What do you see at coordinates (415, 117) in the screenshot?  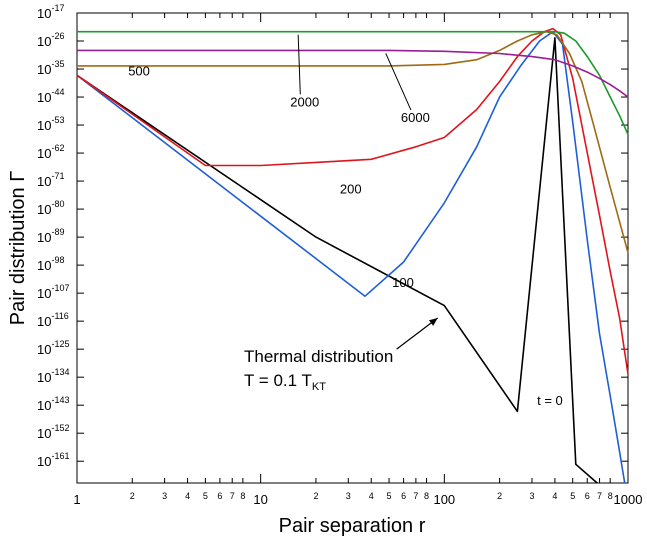 I see `curve-label: 6000` at bounding box center [415, 117].